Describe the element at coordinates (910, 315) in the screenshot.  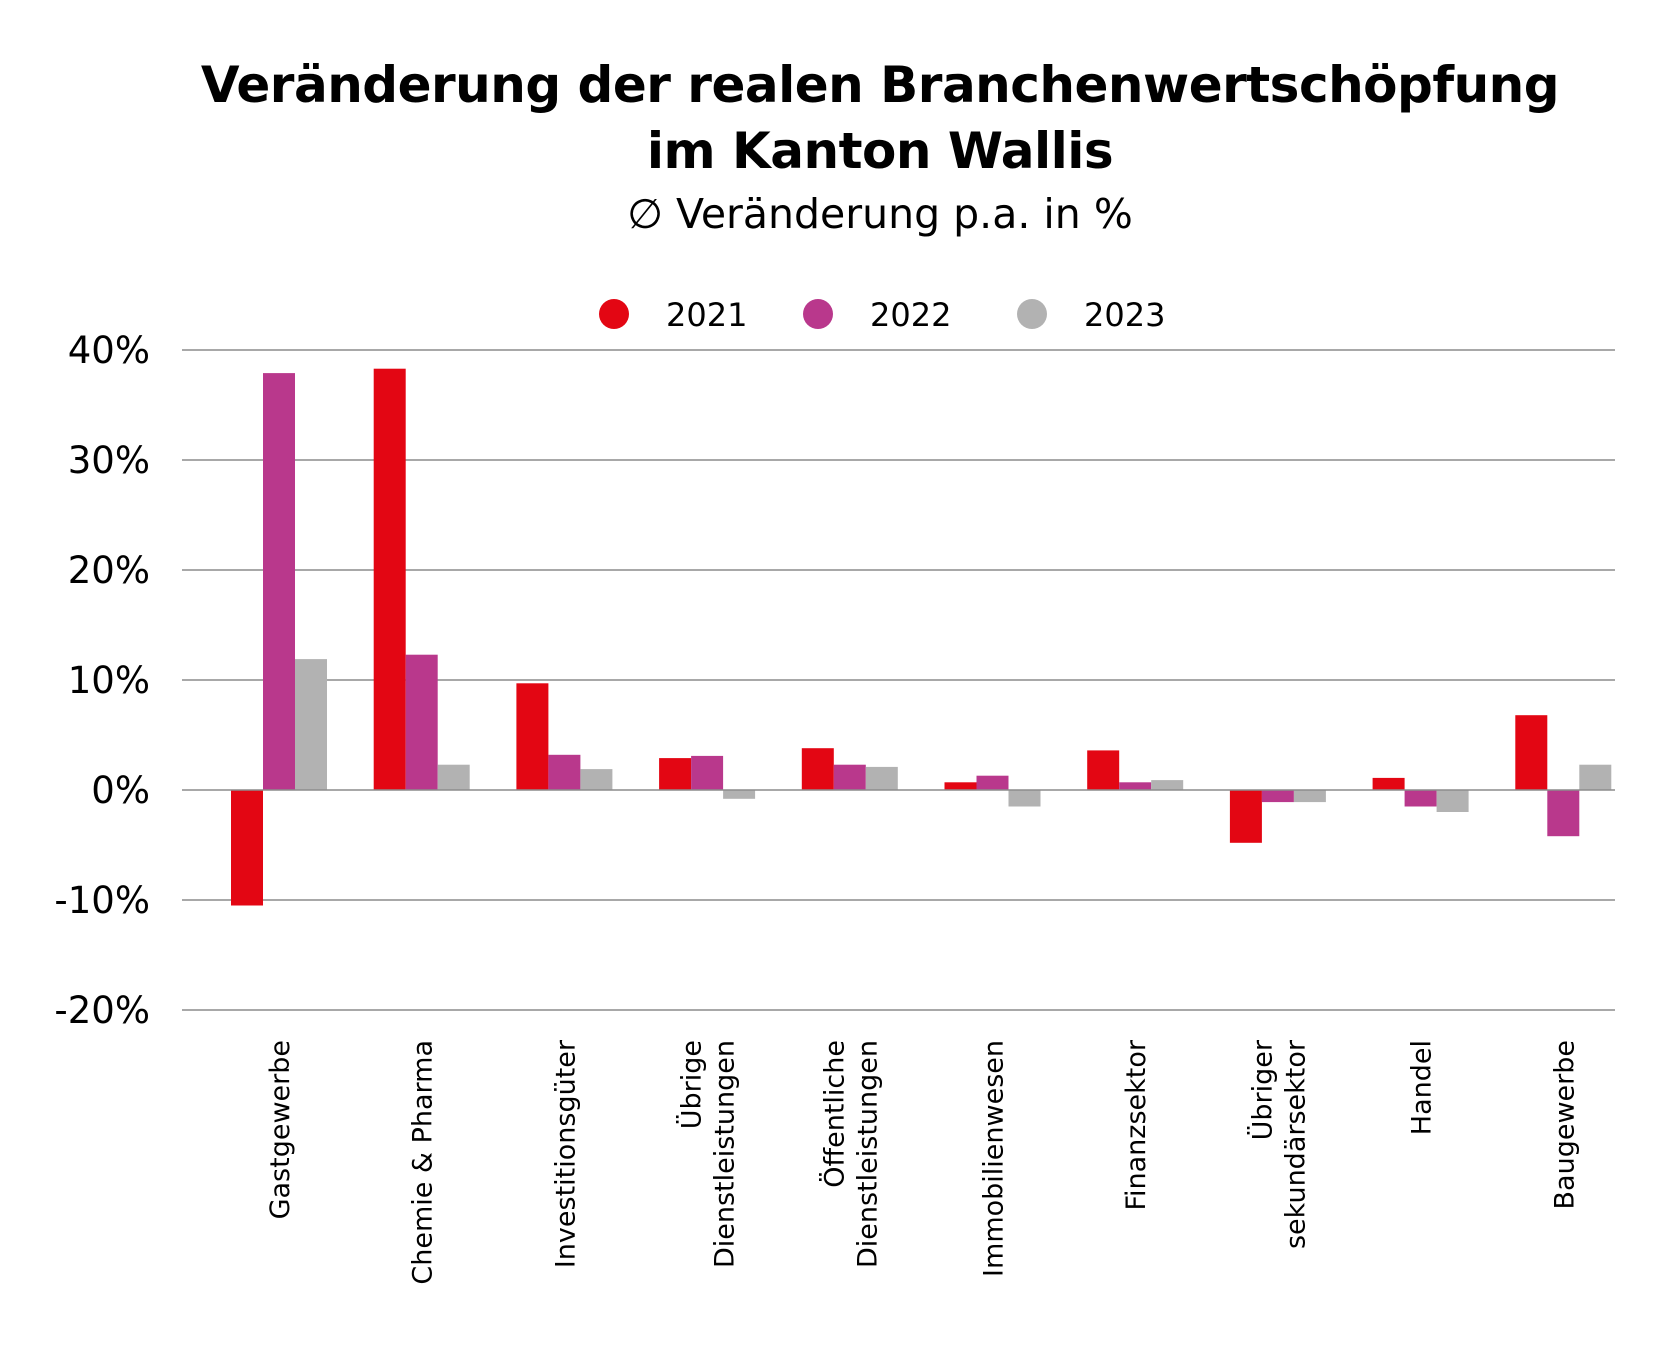
I see `legend-label: 2022` at that location.